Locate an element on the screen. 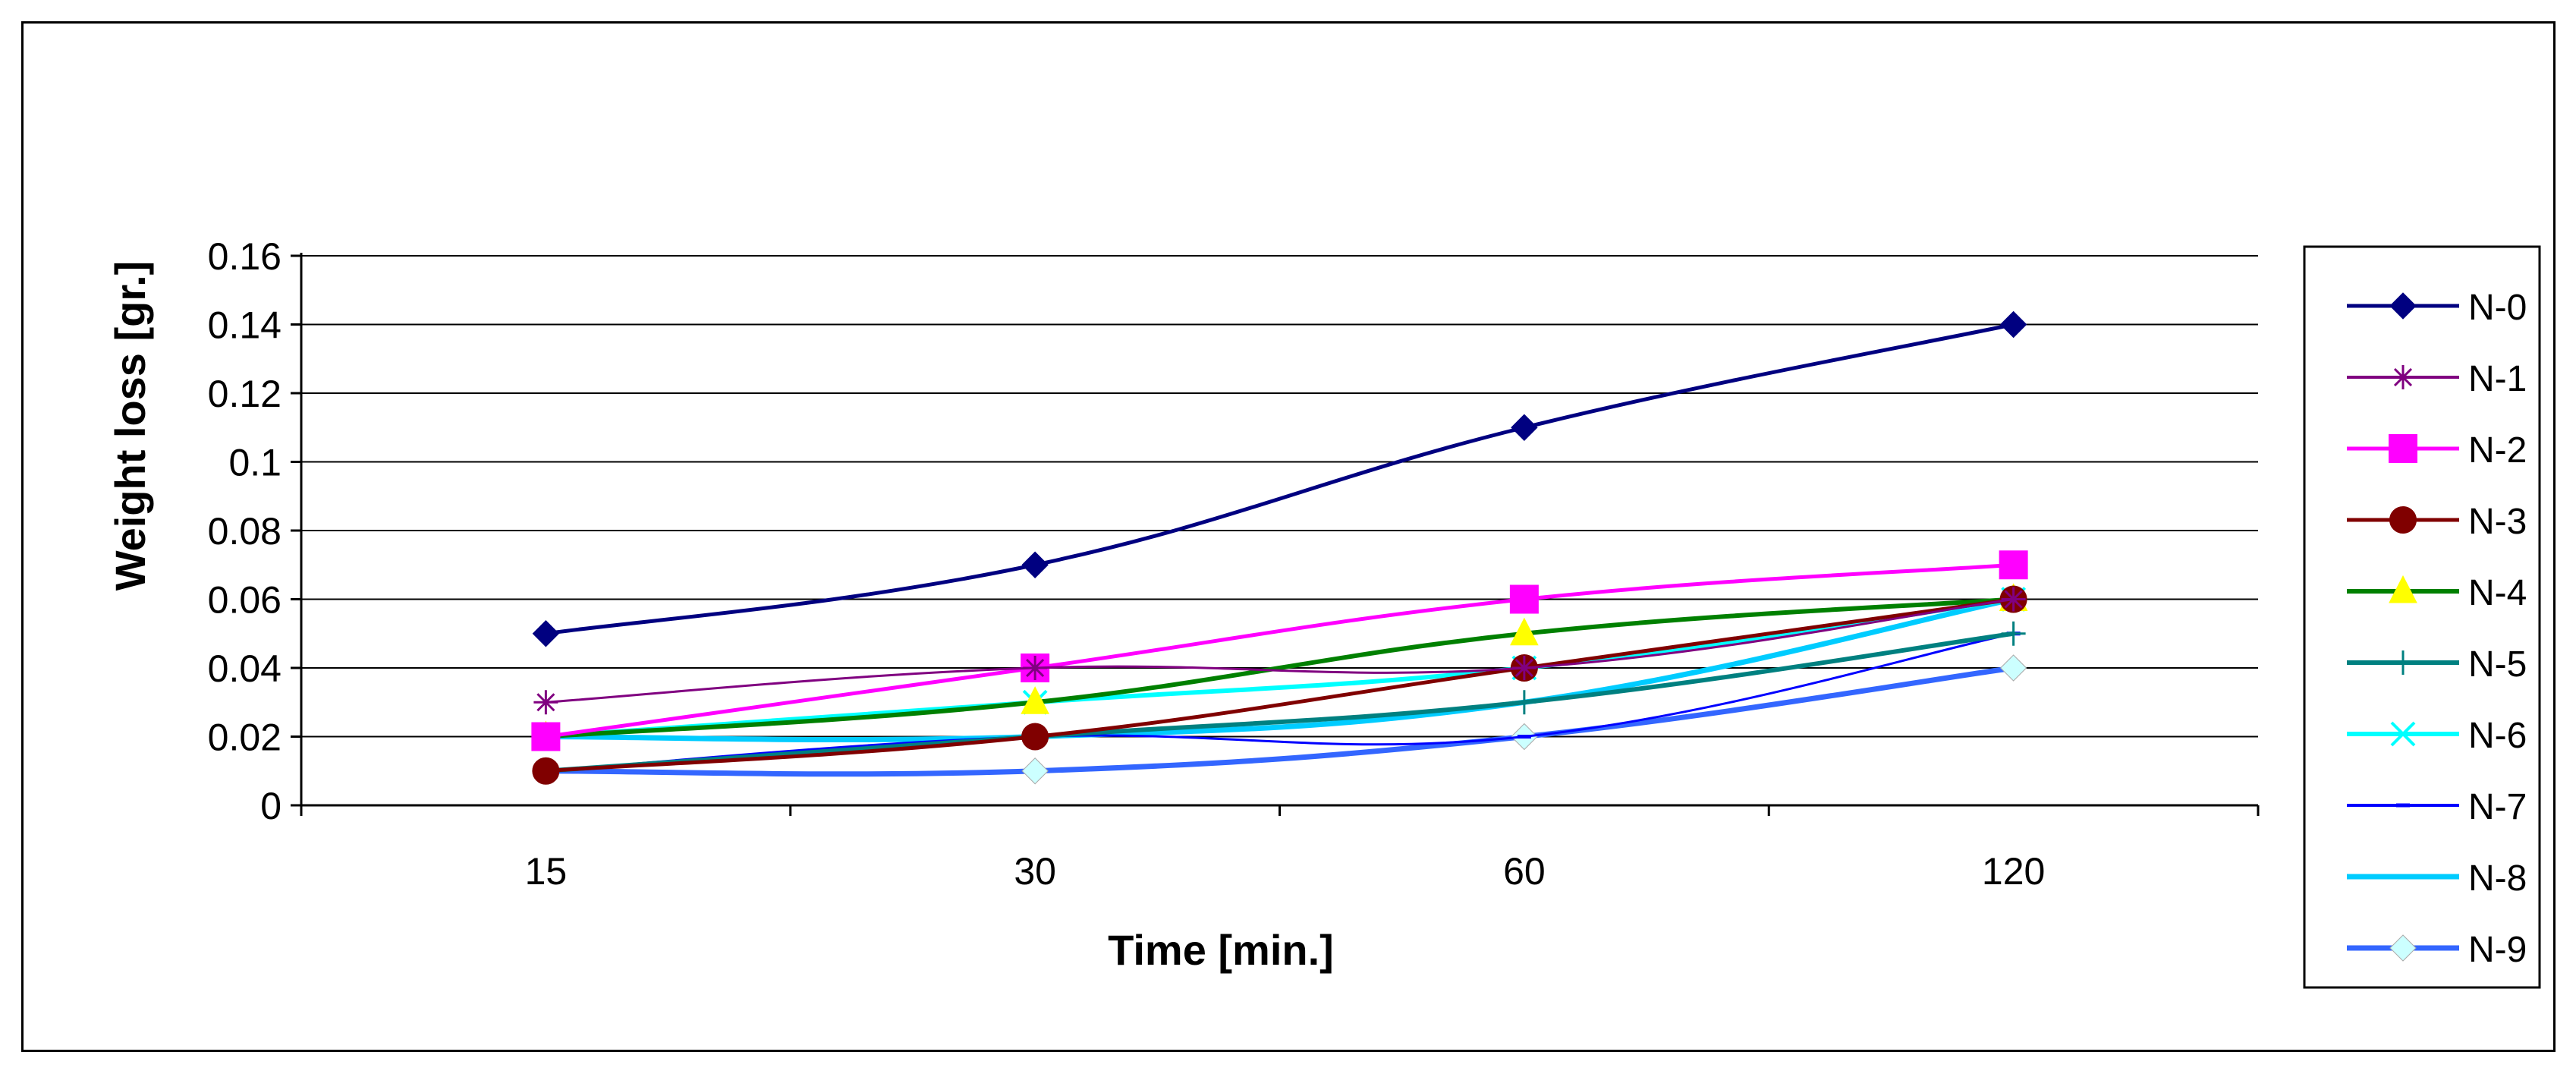 Image resolution: width=2576 pixels, height=1074 pixels. x-tick-label: 30 is located at coordinates (1035, 872).